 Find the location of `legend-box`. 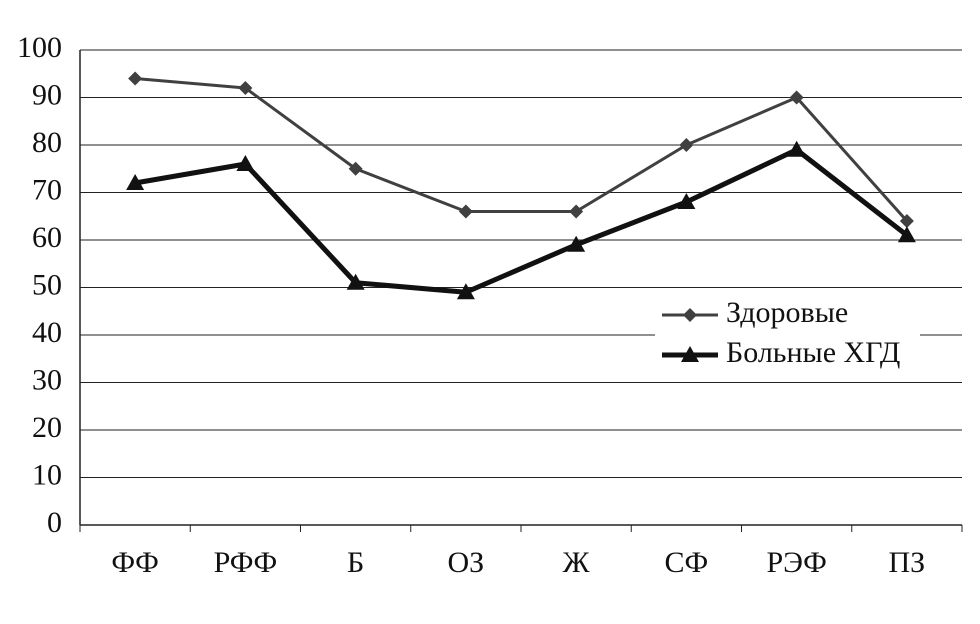

legend-box is located at coordinates (787, 334).